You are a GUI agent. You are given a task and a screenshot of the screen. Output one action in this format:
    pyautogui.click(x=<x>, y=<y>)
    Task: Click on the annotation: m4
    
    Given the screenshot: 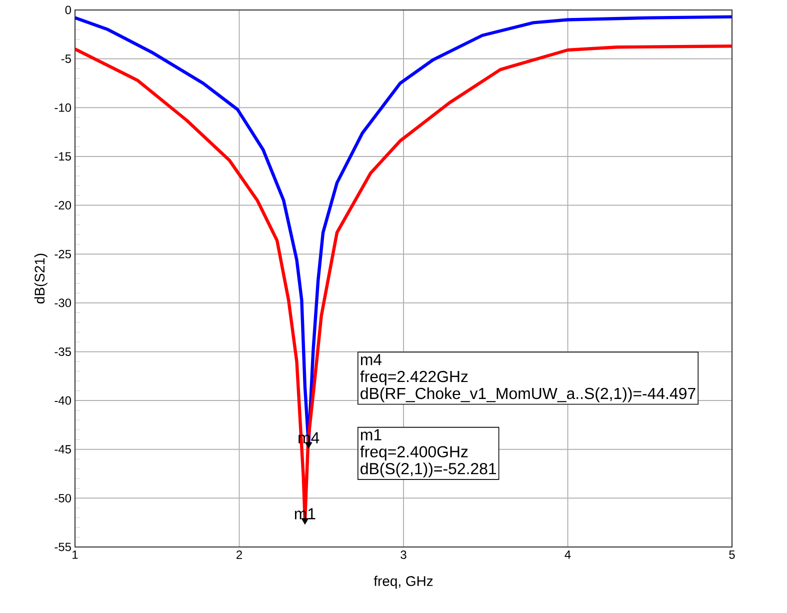 What is the action you would take?
    pyautogui.click(x=371, y=360)
    